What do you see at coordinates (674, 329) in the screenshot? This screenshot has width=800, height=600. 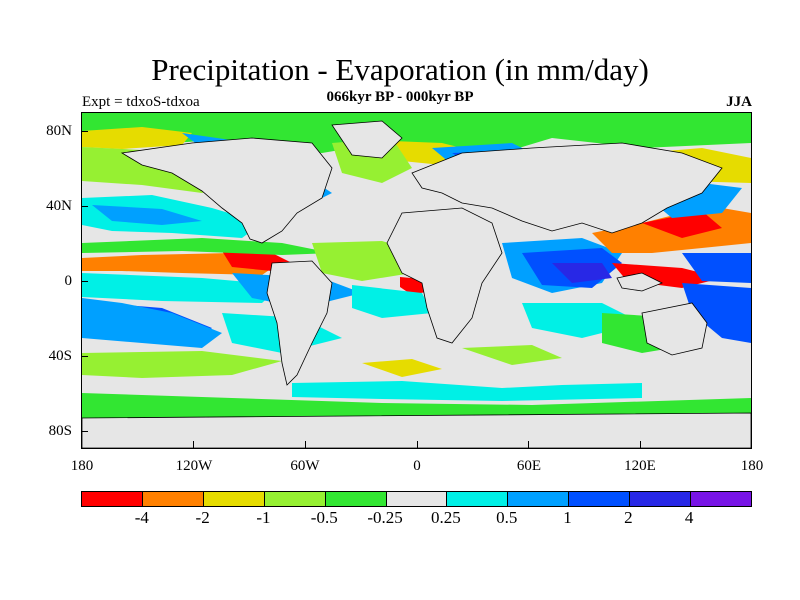 I see `australia` at bounding box center [674, 329].